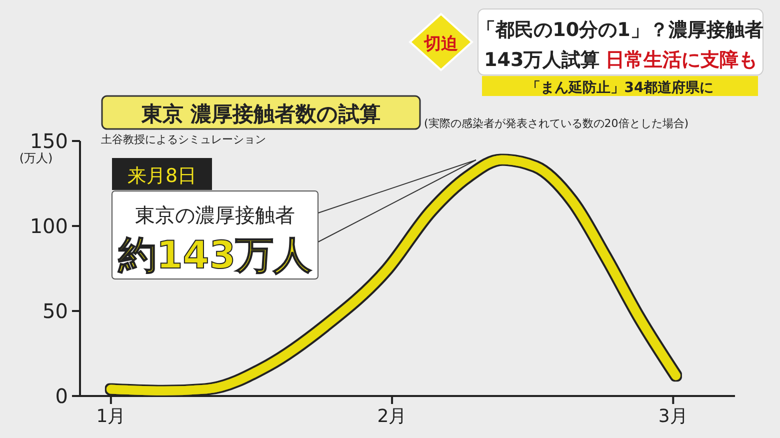 The image size is (780, 438). What do you see at coordinates (682, 60) in the screenshot?
I see `text: 日常生活に支障も` at bounding box center [682, 60].